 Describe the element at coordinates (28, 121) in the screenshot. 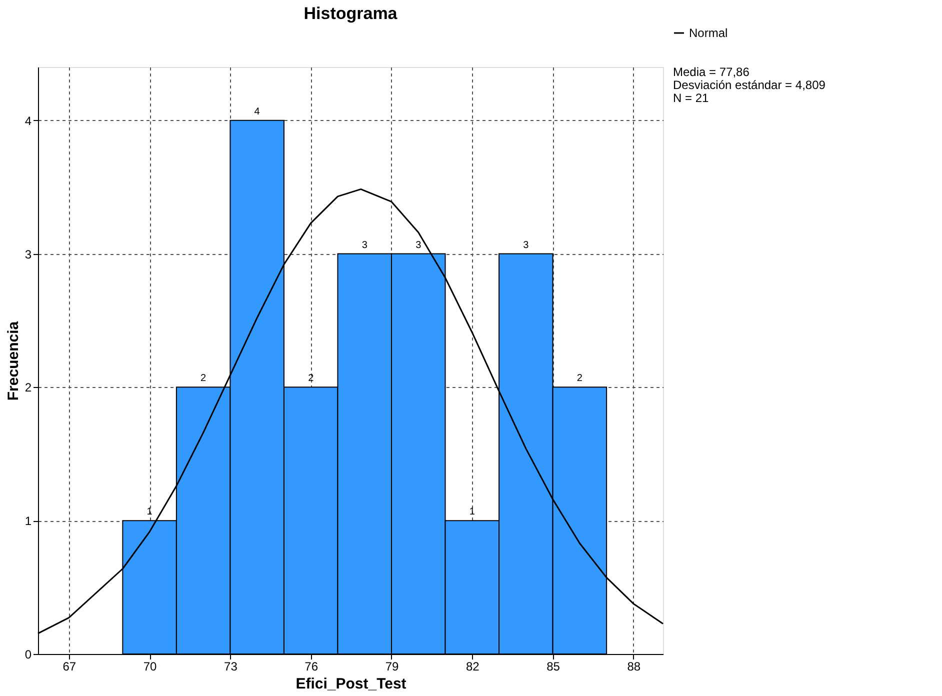

I see `y-tick-label: 4` at that location.